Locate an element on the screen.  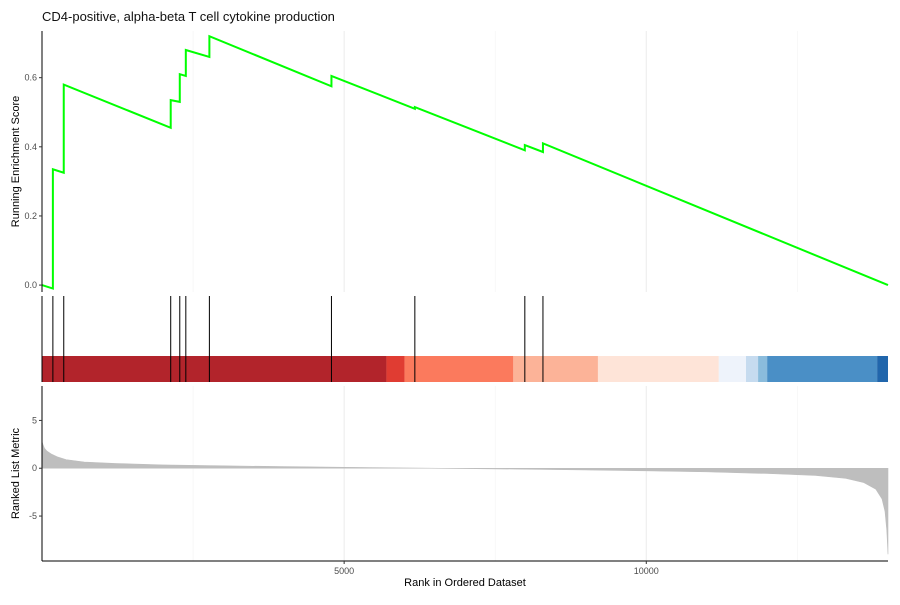
es-y-tick-label-0: 0.0 is located at coordinates (30, 285).